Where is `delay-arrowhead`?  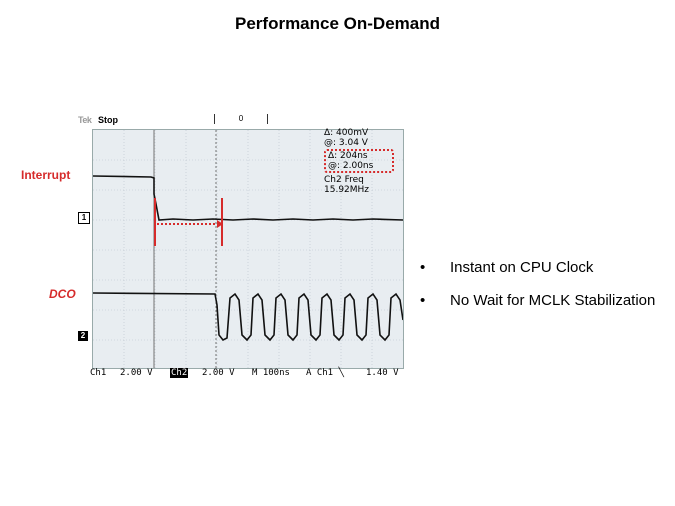 delay-arrowhead is located at coordinates (220, 224).